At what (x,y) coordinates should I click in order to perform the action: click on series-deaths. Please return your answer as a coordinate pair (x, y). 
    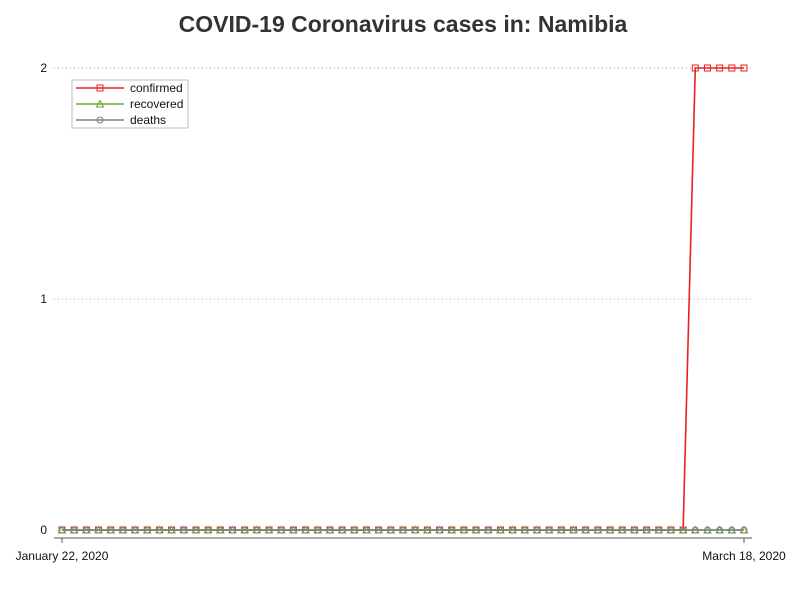
    Looking at the image, I should click on (403, 530).